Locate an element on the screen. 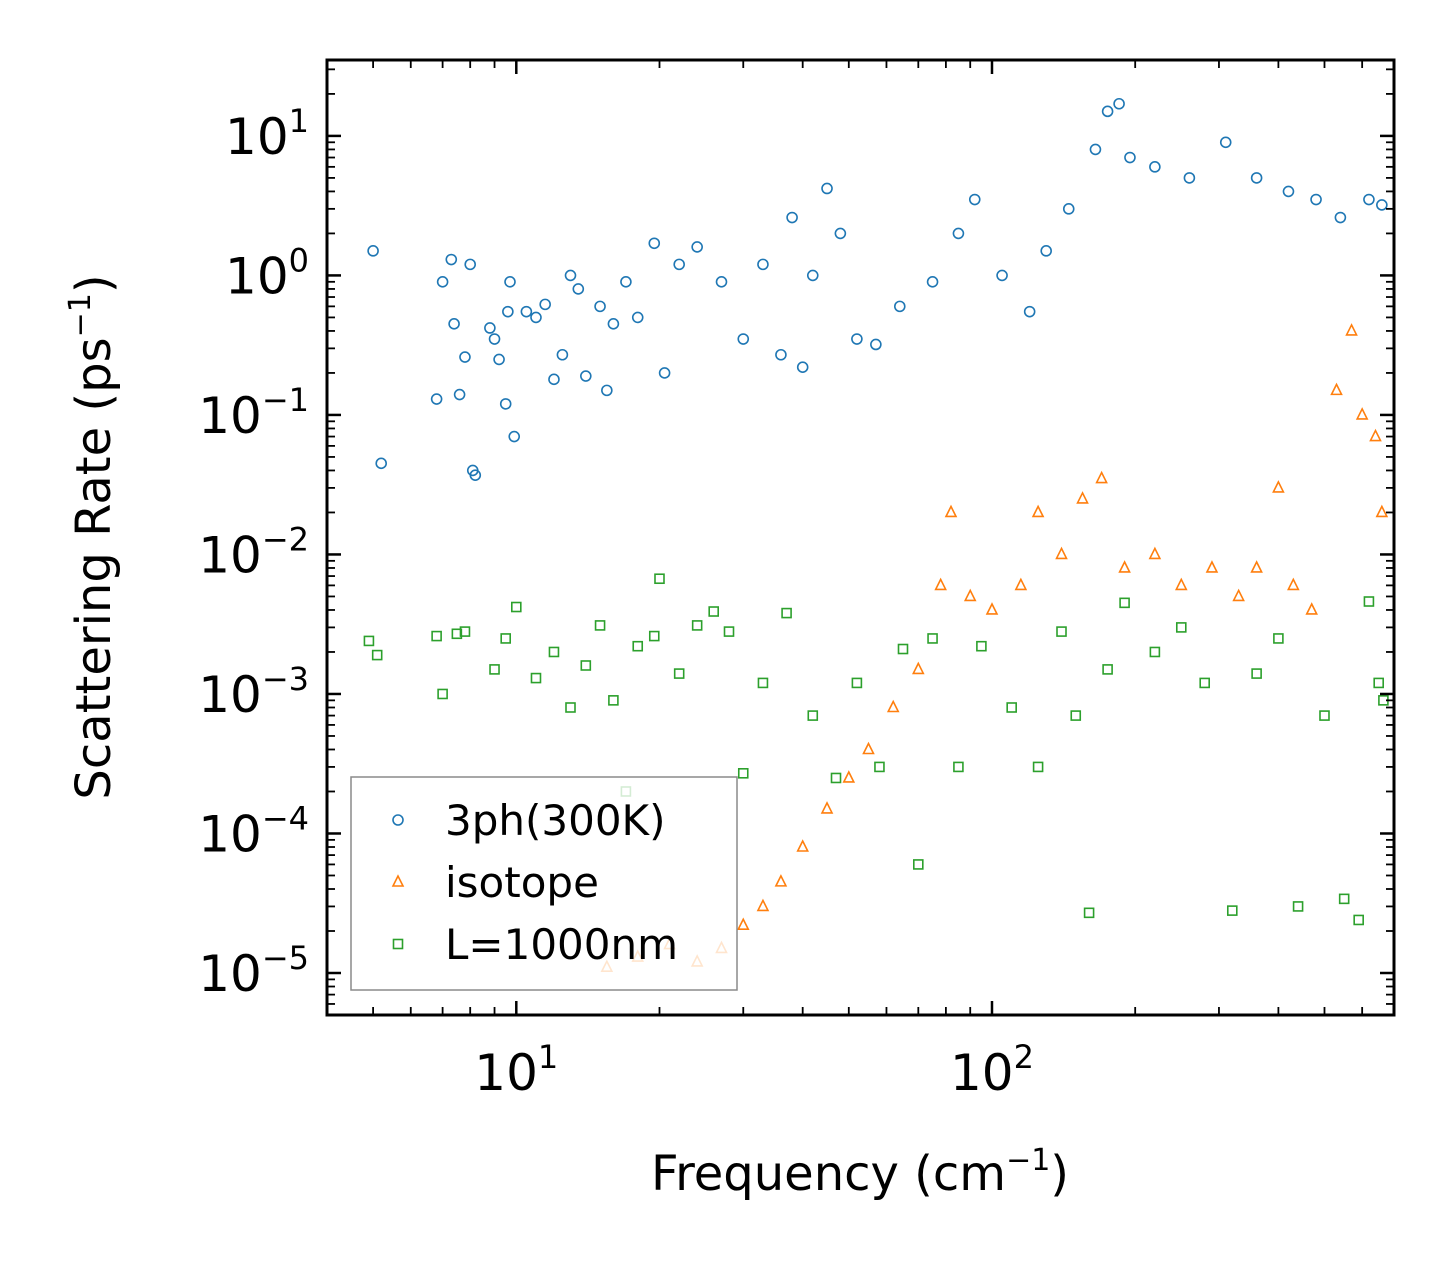 This screenshot has height=1265, width=1455. legend-label: L=1000nm is located at coordinates (561, 944).